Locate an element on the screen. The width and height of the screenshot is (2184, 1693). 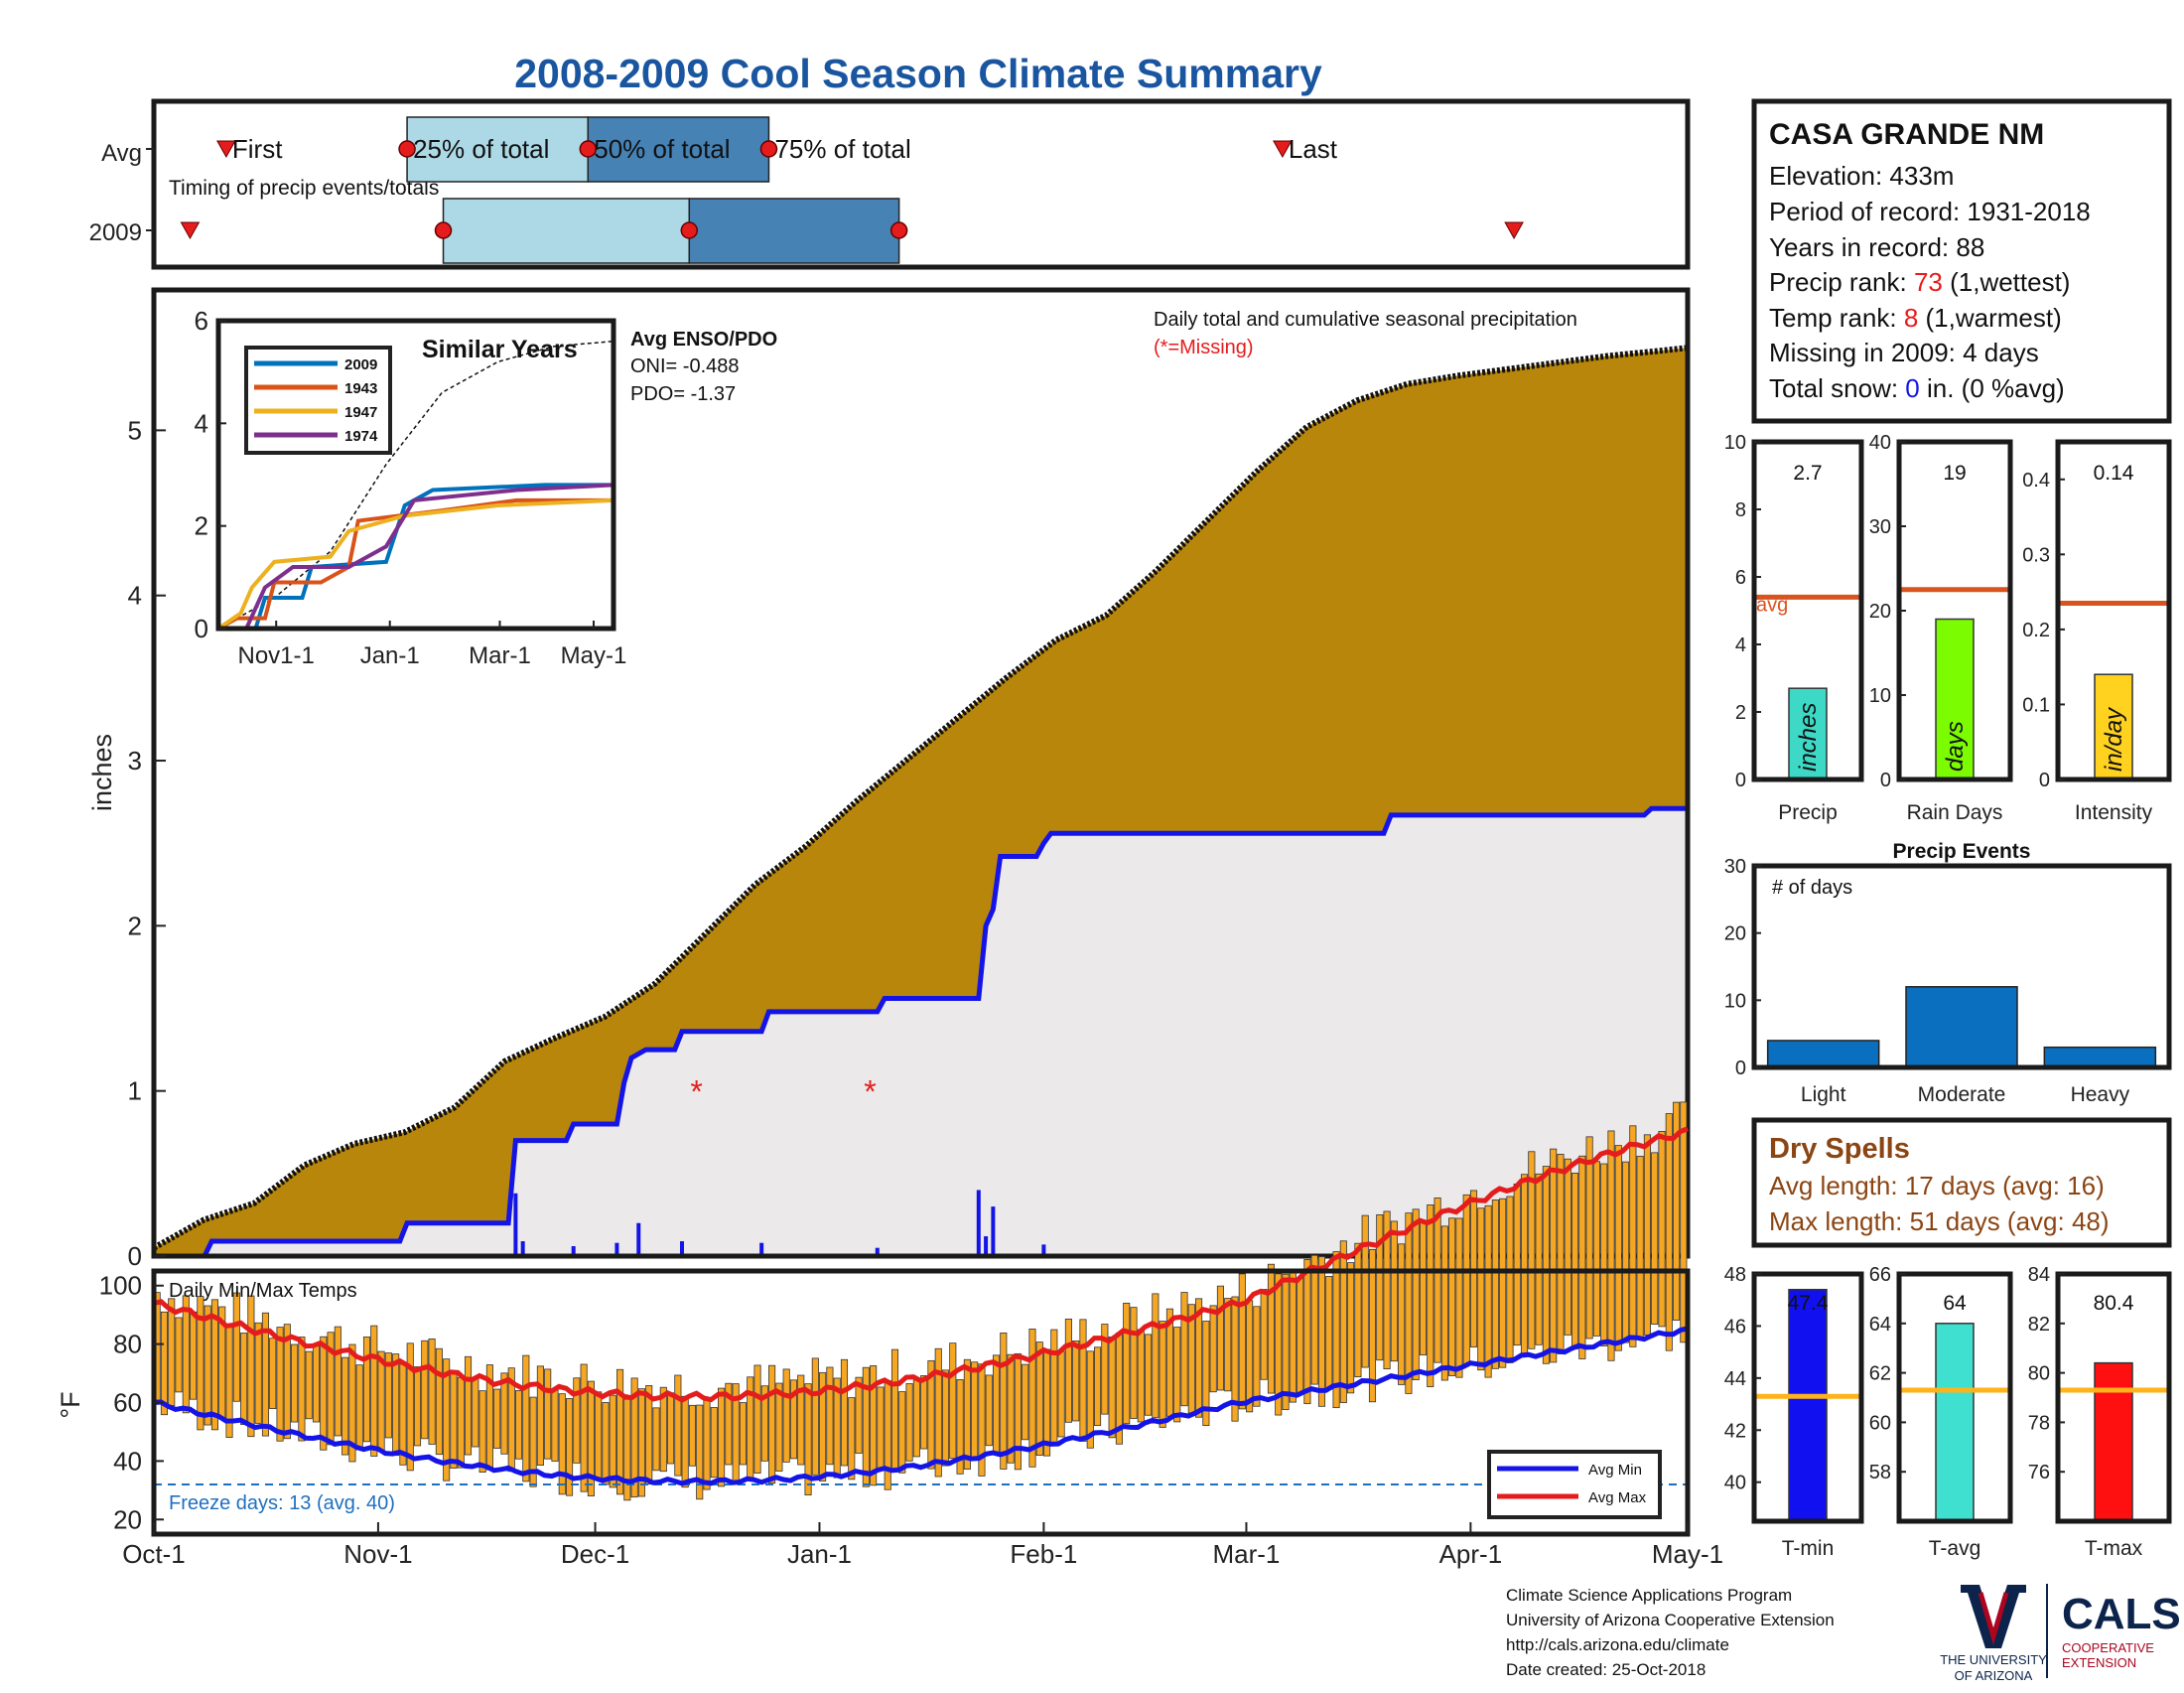
ua-line1: THE UNIVERSITY is located at coordinates (1993, 1659).